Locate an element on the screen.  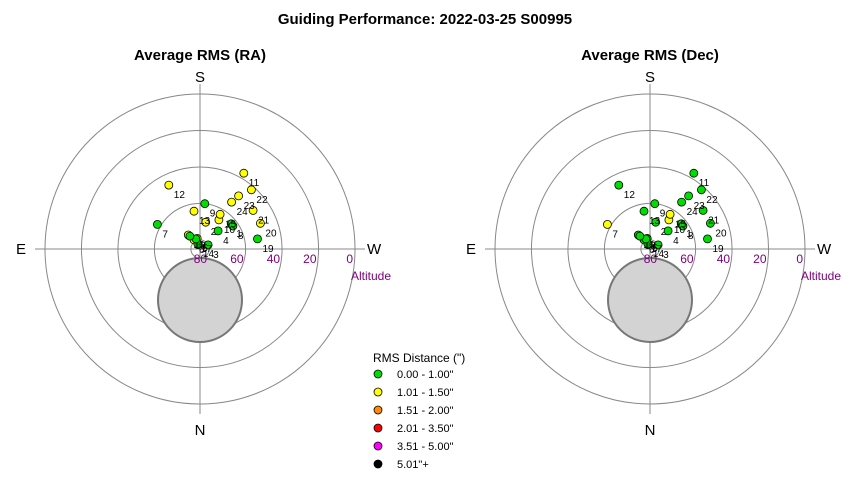
compass-label-north: N is located at coordinates (200, 430).